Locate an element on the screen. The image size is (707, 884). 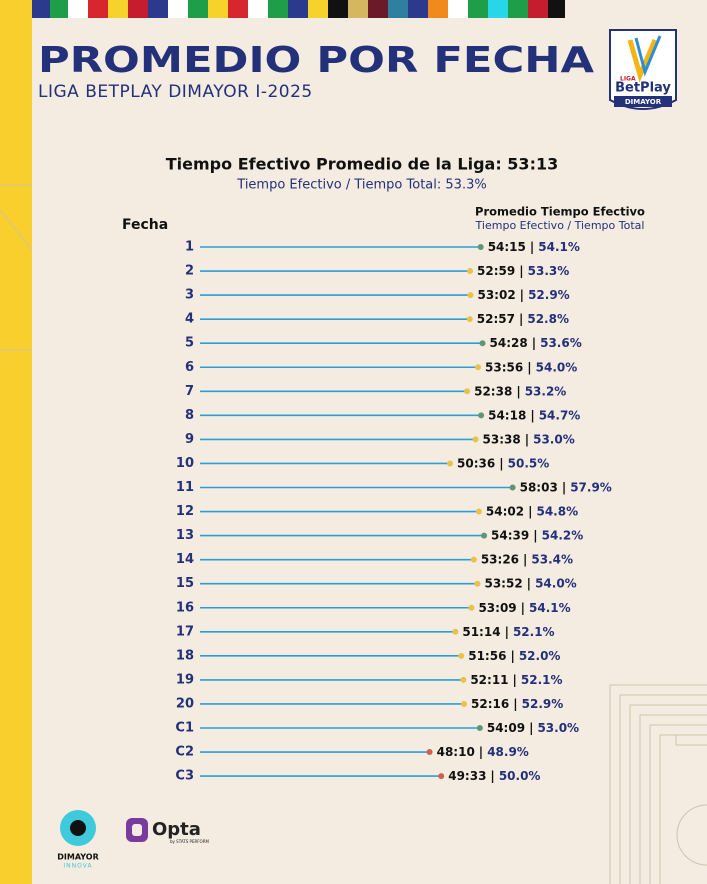
data-label: 53:02 | 52.9% is located at coordinates (523, 295).